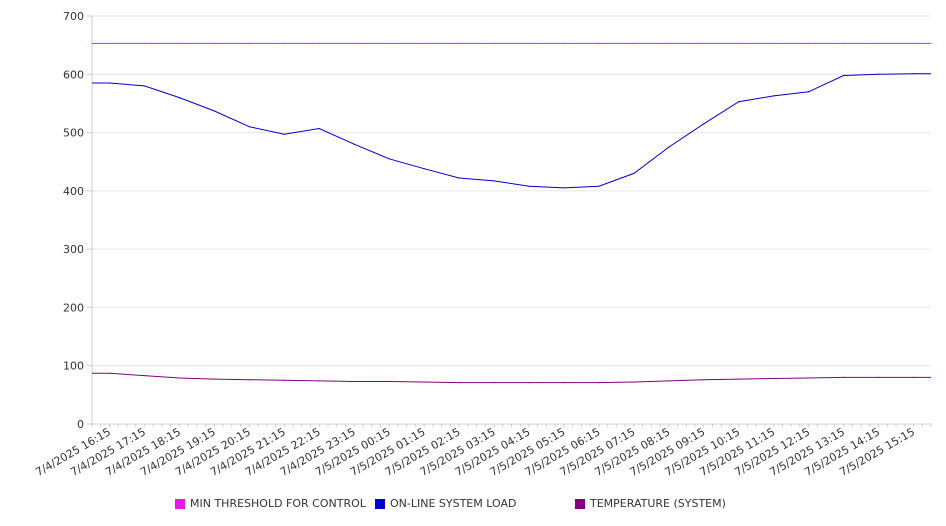  Describe the element at coordinates (73, 366) in the screenshot. I see `y-tick-label: 100` at that location.